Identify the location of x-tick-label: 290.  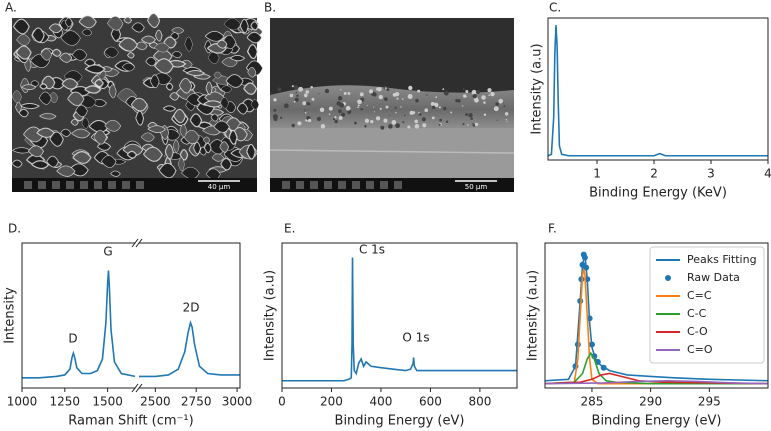
(650, 402).